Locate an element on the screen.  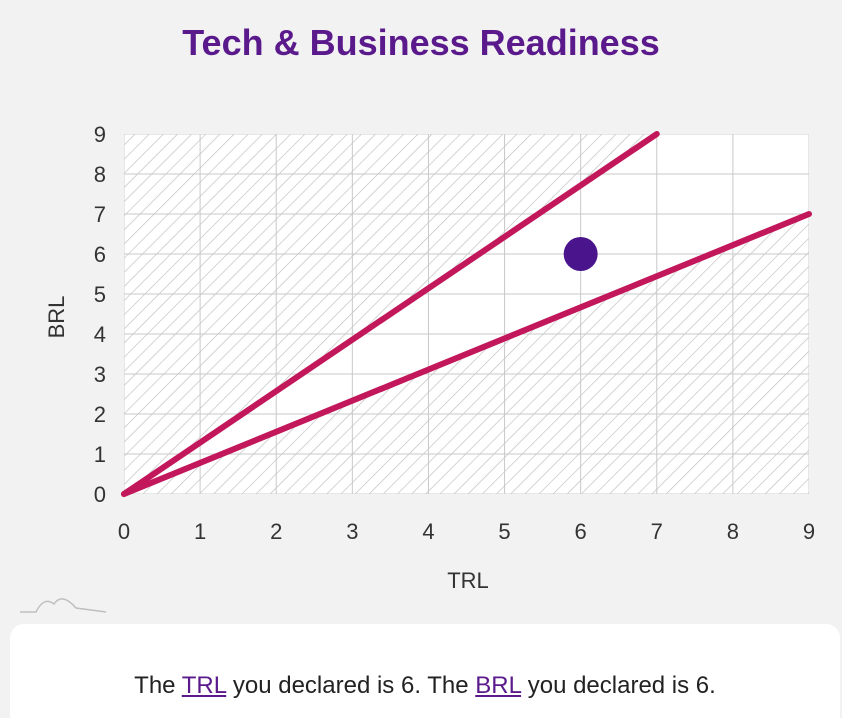
x-tick-label: 9 is located at coordinates (809, 531).